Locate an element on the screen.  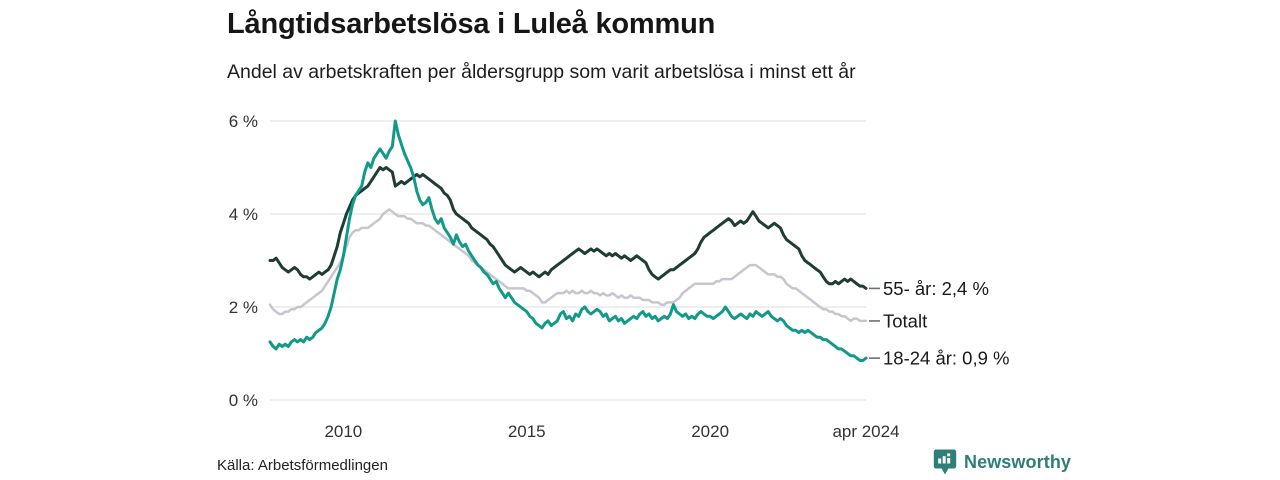
brand-logo: Newsworthy is located at coordinates (1002, 462).